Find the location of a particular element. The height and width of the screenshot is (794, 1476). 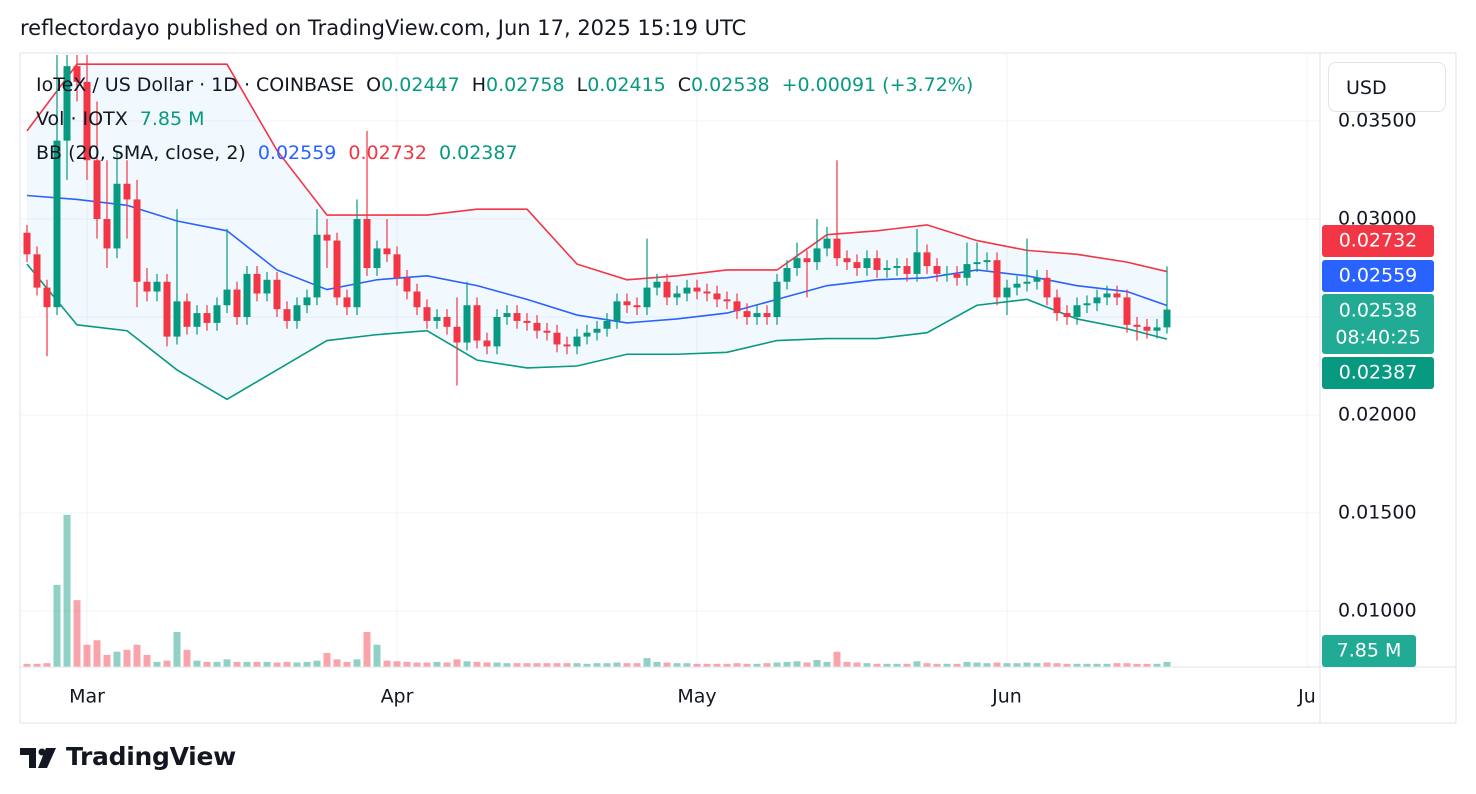

currency-button: USD is located at coordinates (1387, 87).